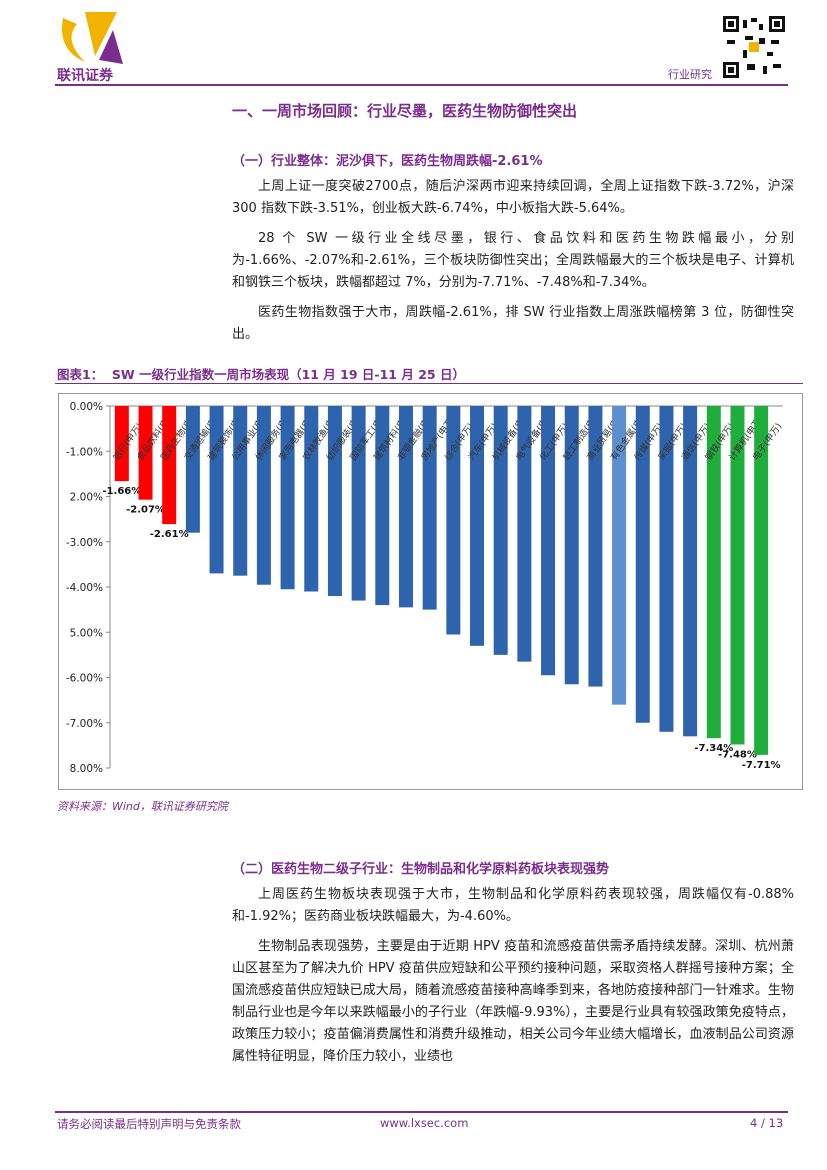  What do you see at coordinates (149, 1124) in the screenshot?
I see `disclaimer: 请务必阅读最后特别声明与免责条款` at bounding box center [149, 1124].